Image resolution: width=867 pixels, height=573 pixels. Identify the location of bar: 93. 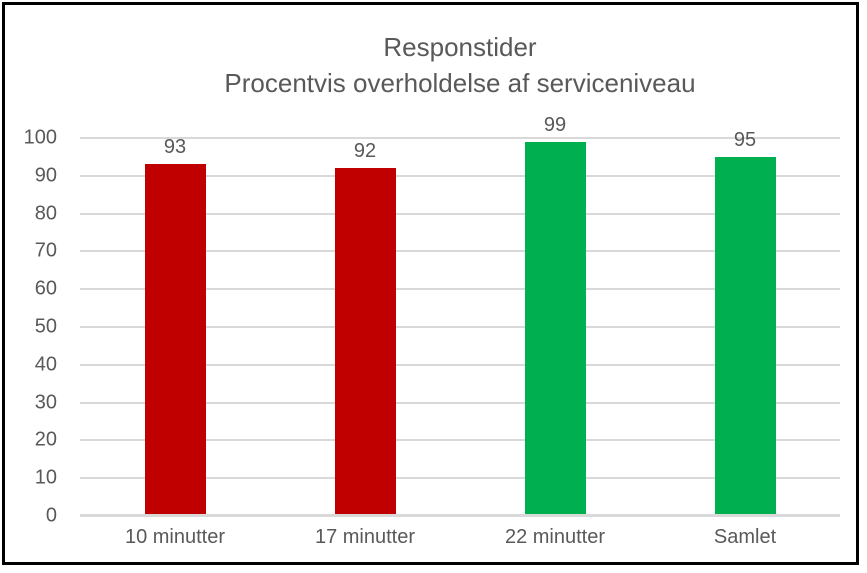
(175, 326).